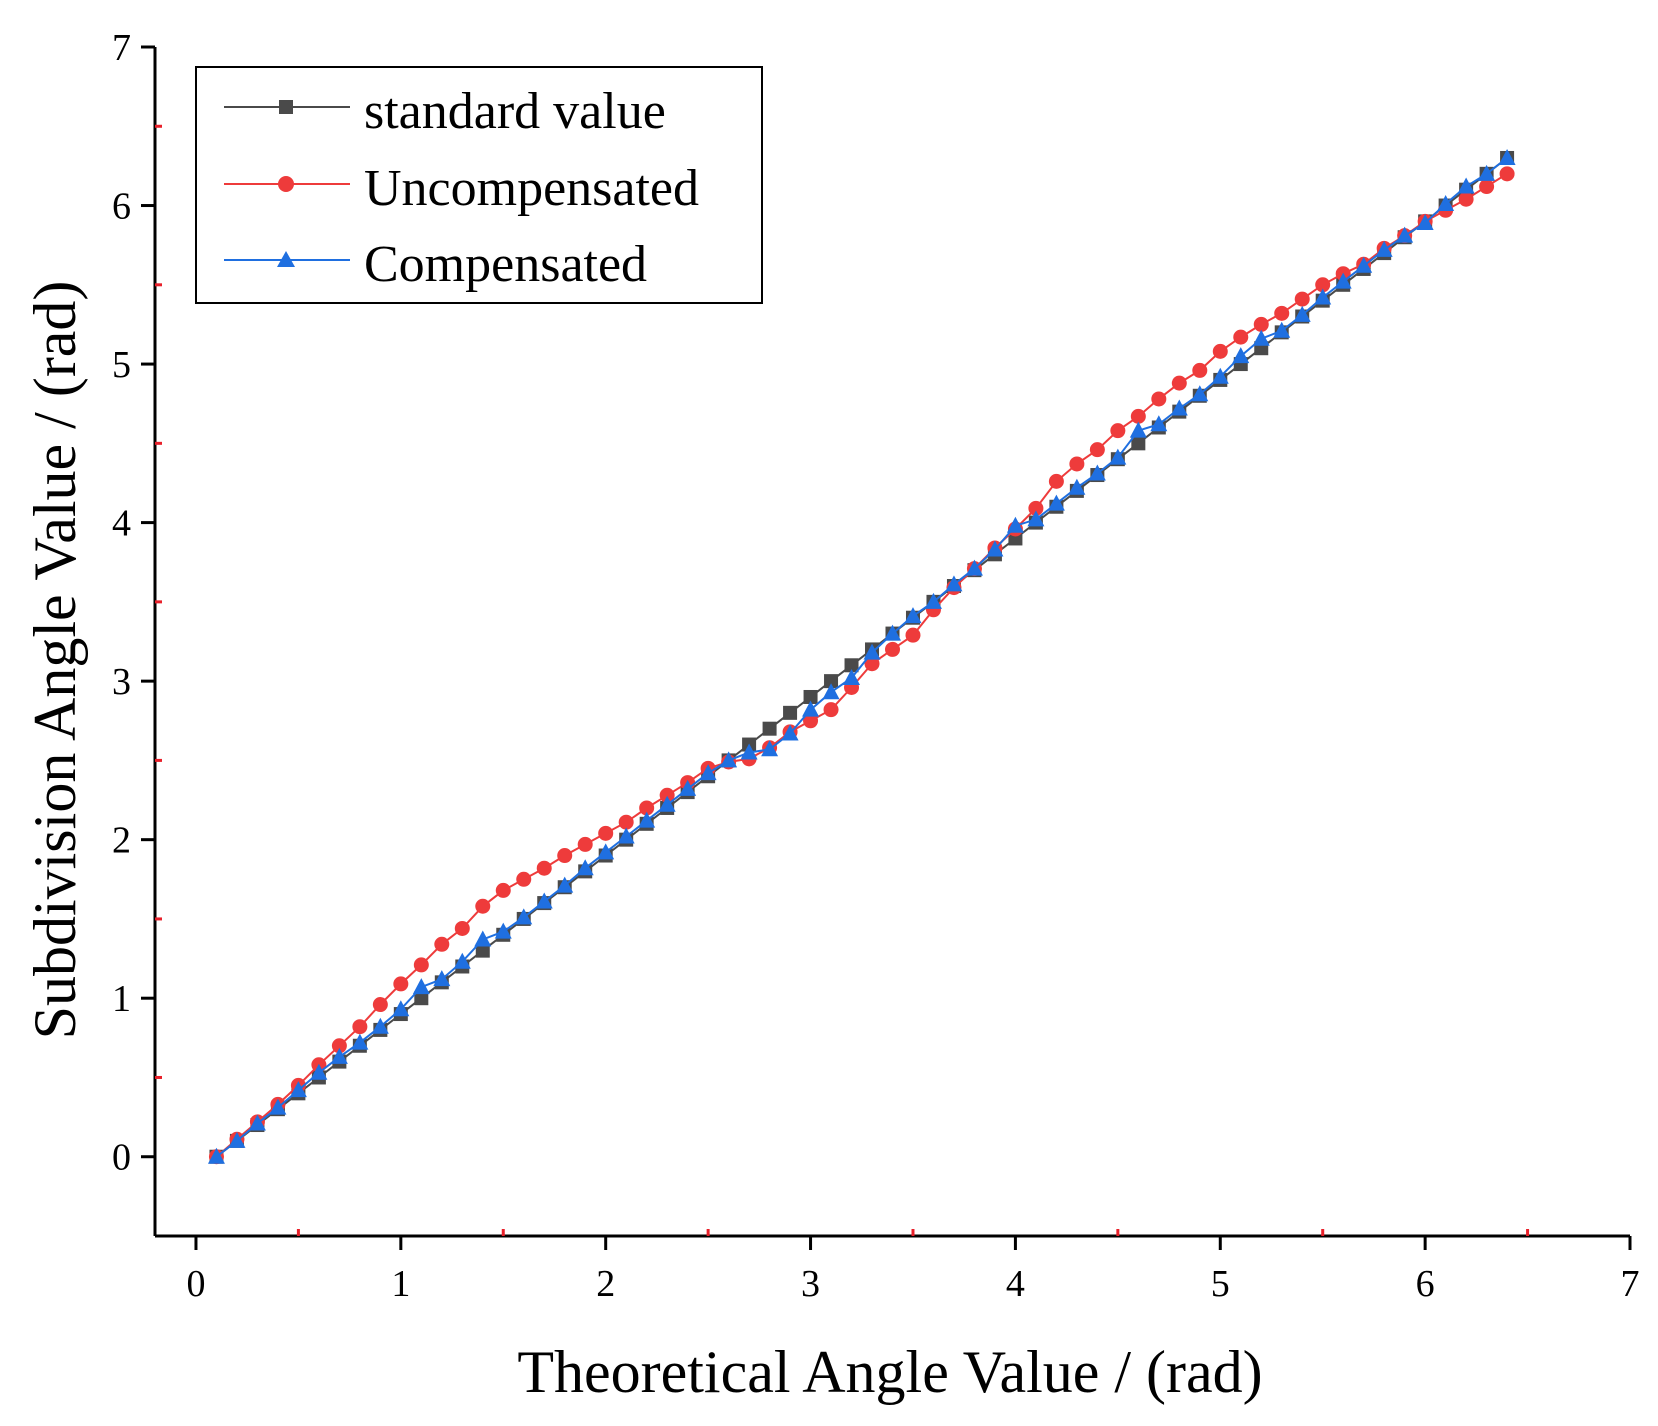 This screenshot has width=1658, height=1426. Describe the element at coordinates (889, 1372) in the screenshot. I see `x-axis-title: Theoretical Angle Value / (rad)` at that location.